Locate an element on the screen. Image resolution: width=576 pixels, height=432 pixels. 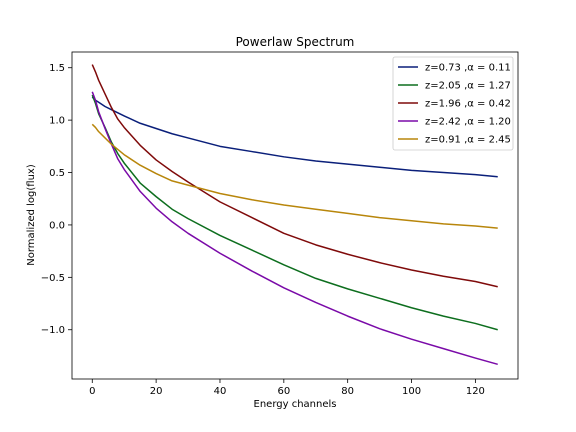
x-axis: 0 20 40 60 80 100 120 is located at coordinates (287, 388).